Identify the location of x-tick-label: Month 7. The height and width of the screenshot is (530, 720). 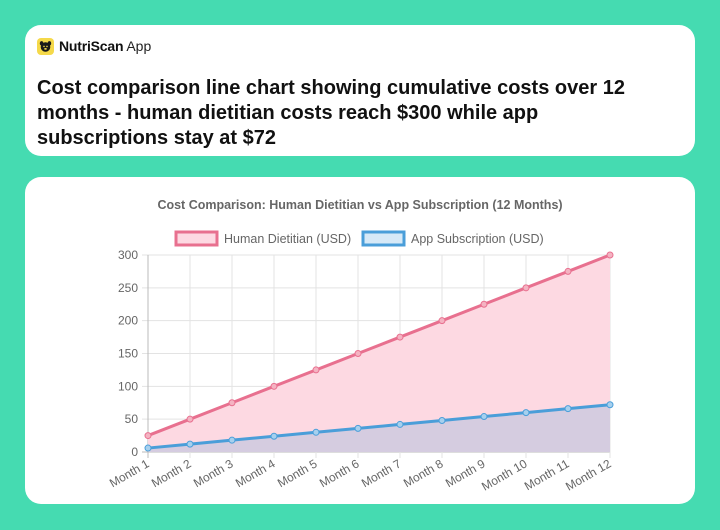
(381, 473).